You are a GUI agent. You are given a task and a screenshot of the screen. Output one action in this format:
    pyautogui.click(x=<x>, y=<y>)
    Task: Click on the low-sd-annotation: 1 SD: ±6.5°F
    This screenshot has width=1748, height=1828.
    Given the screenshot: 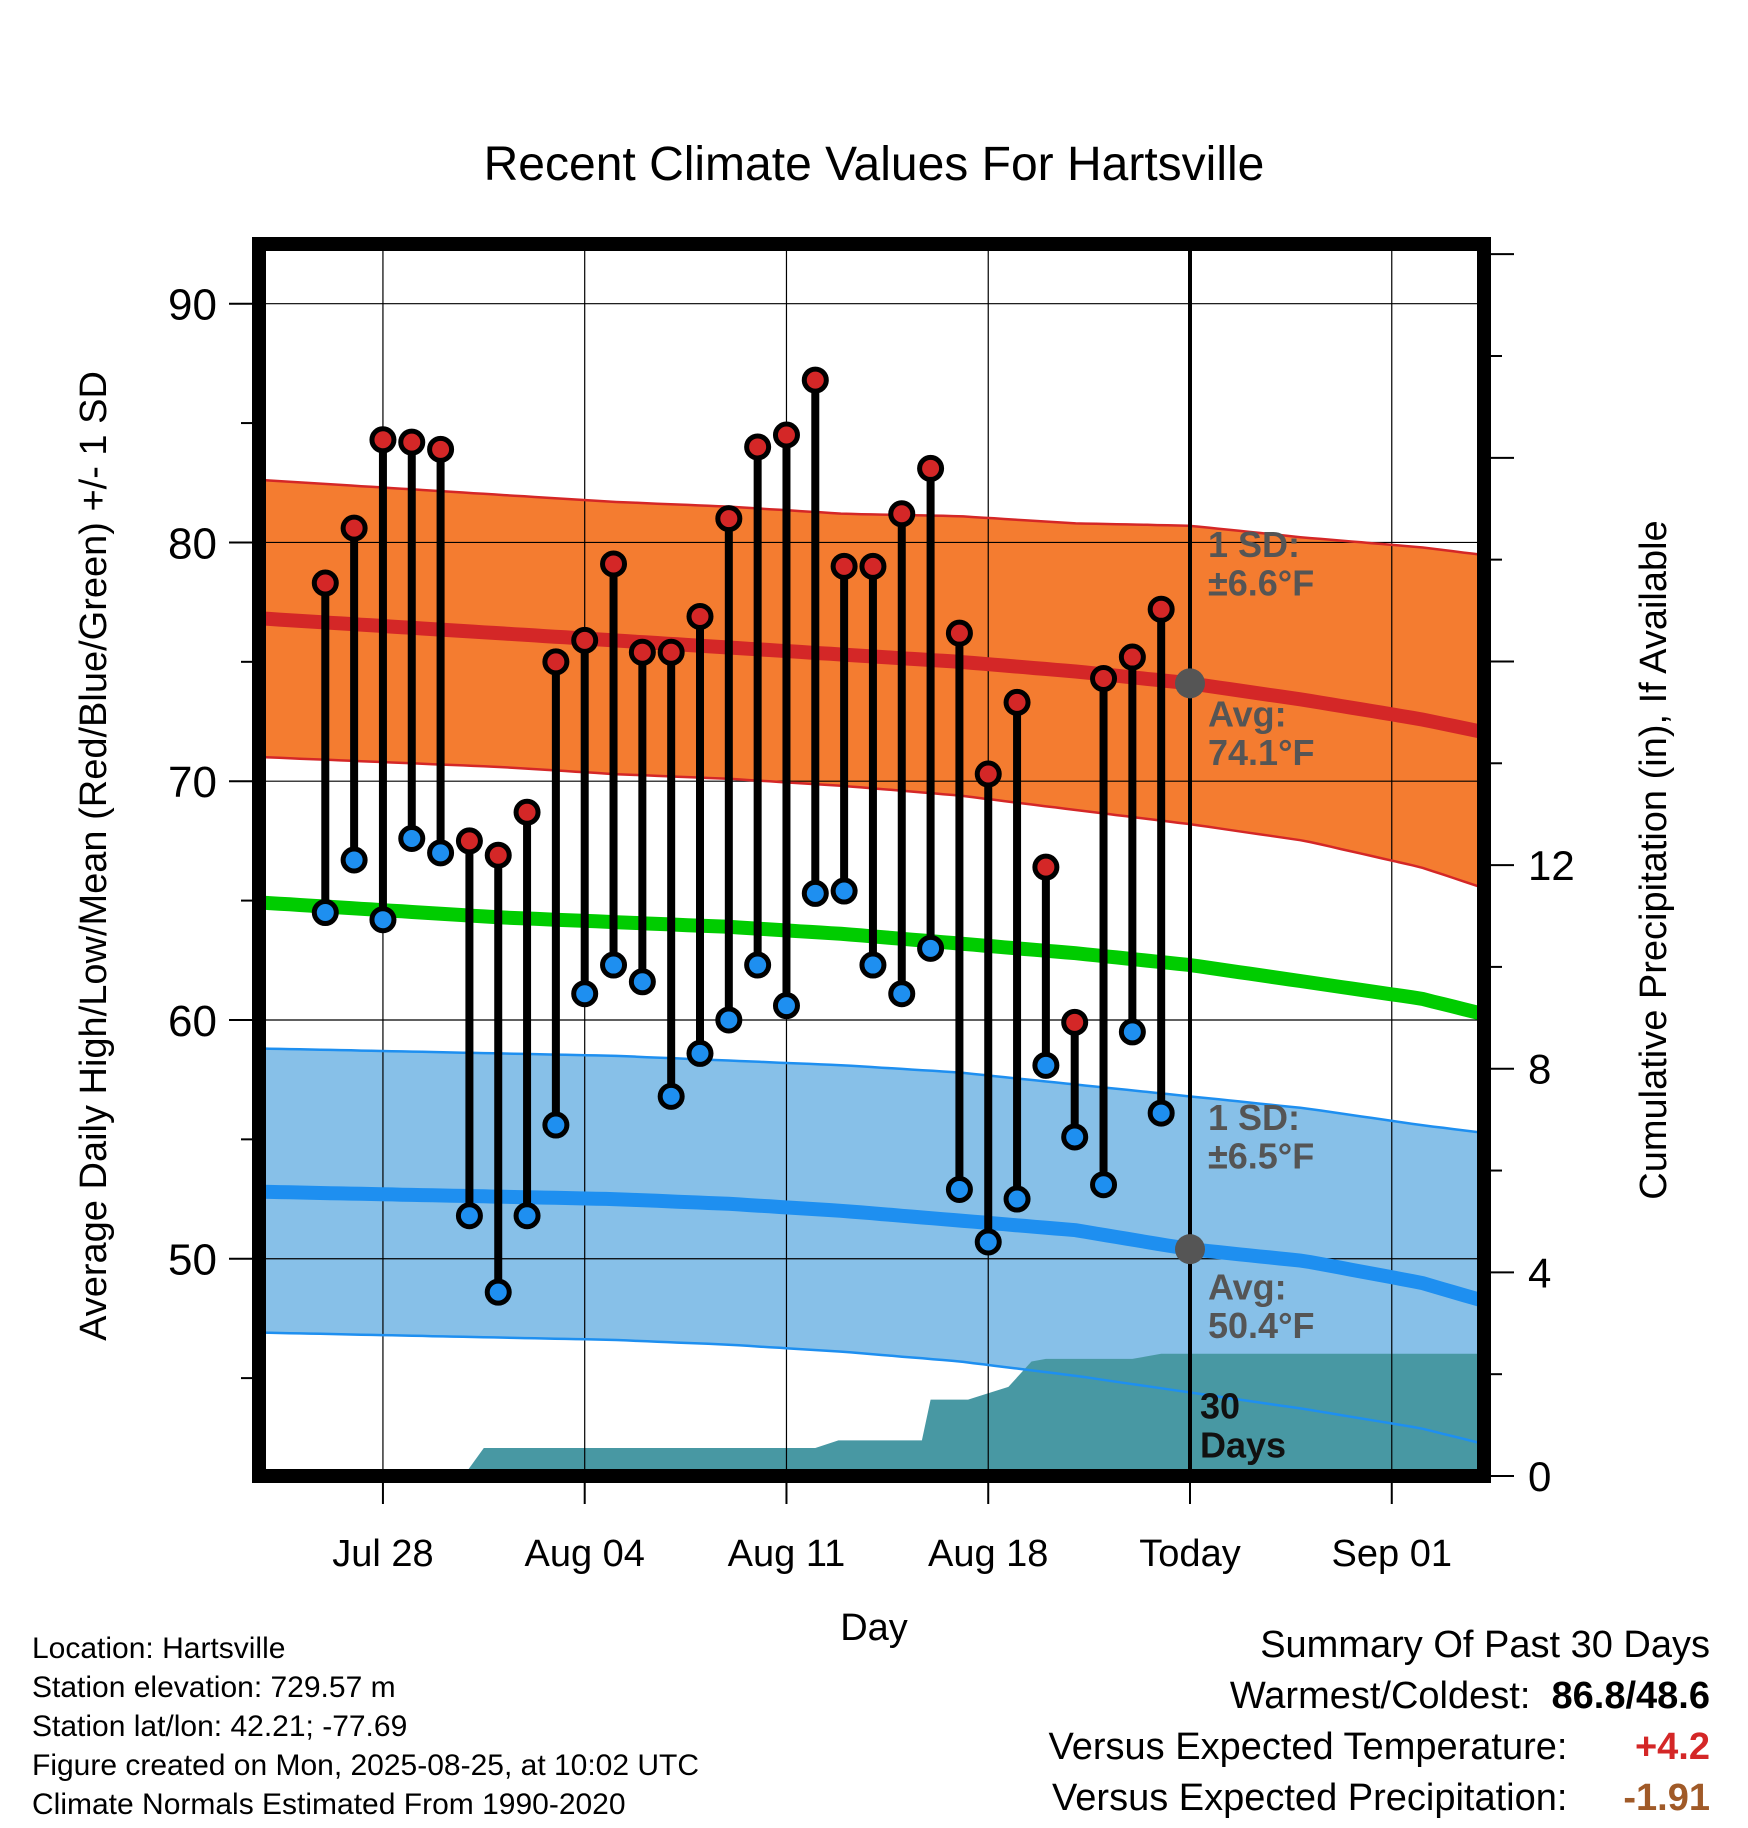 What is the action you would take?
    pyautogui.click(x=1261, y=1137)
    